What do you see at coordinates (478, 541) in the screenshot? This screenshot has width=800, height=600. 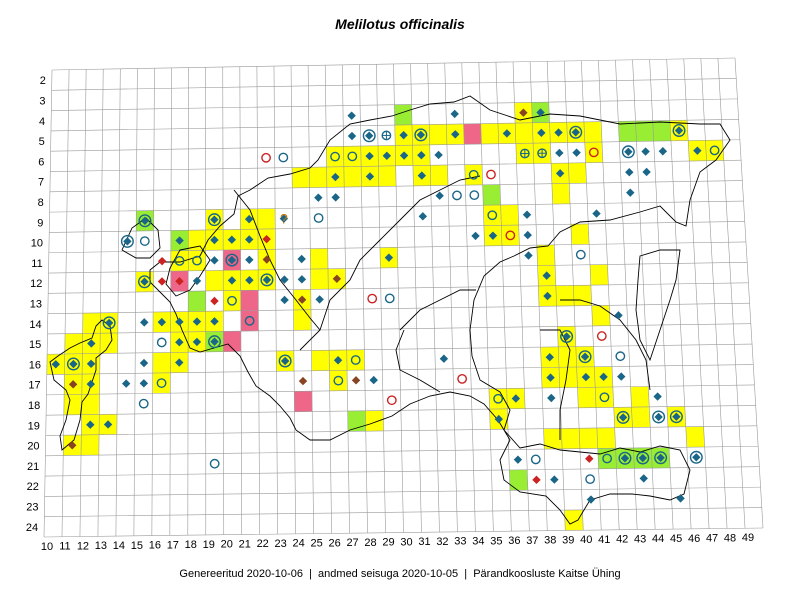 I see `col-label-34: 34` at bounding box center [478, 541].